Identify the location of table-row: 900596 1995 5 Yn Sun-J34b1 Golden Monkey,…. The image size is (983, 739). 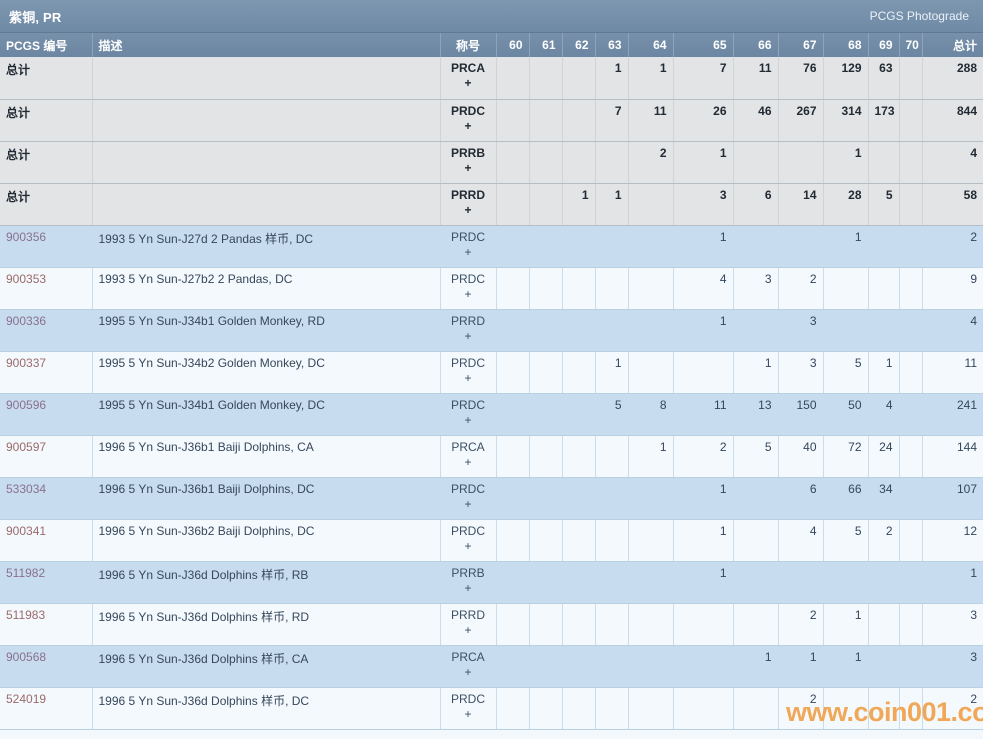
(491, 414).